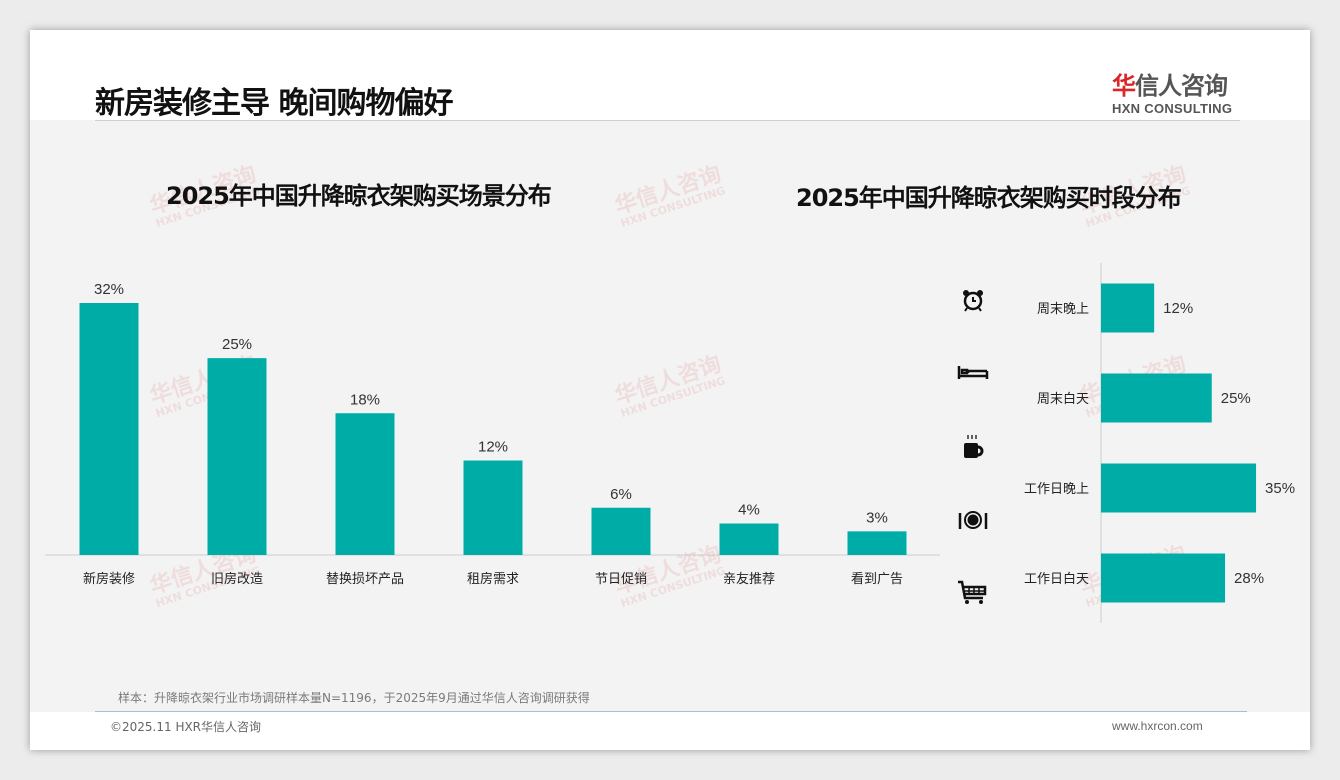  What do you see at coordinates (973, 520) in the screenshot?
I see `dining-plate-icon` at bounding box center [973, 520].